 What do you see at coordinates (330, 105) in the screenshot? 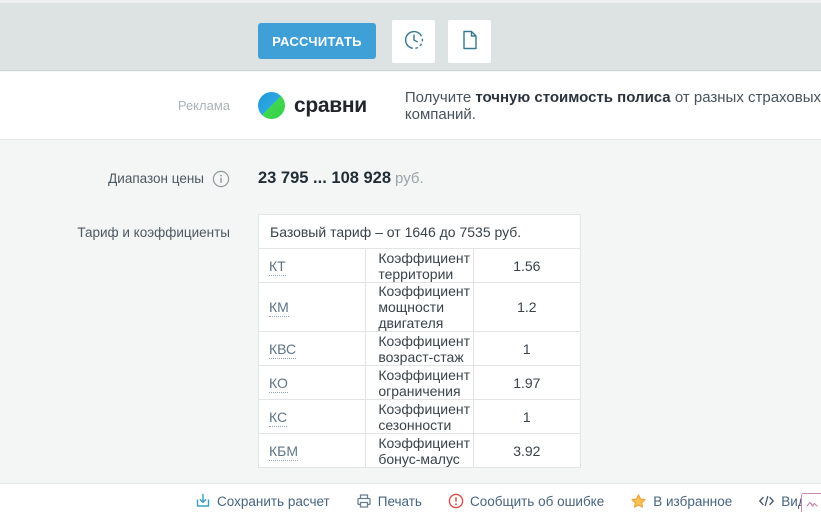
I see `sravni-logo-text: сравни` at bounding box center [330, 105].